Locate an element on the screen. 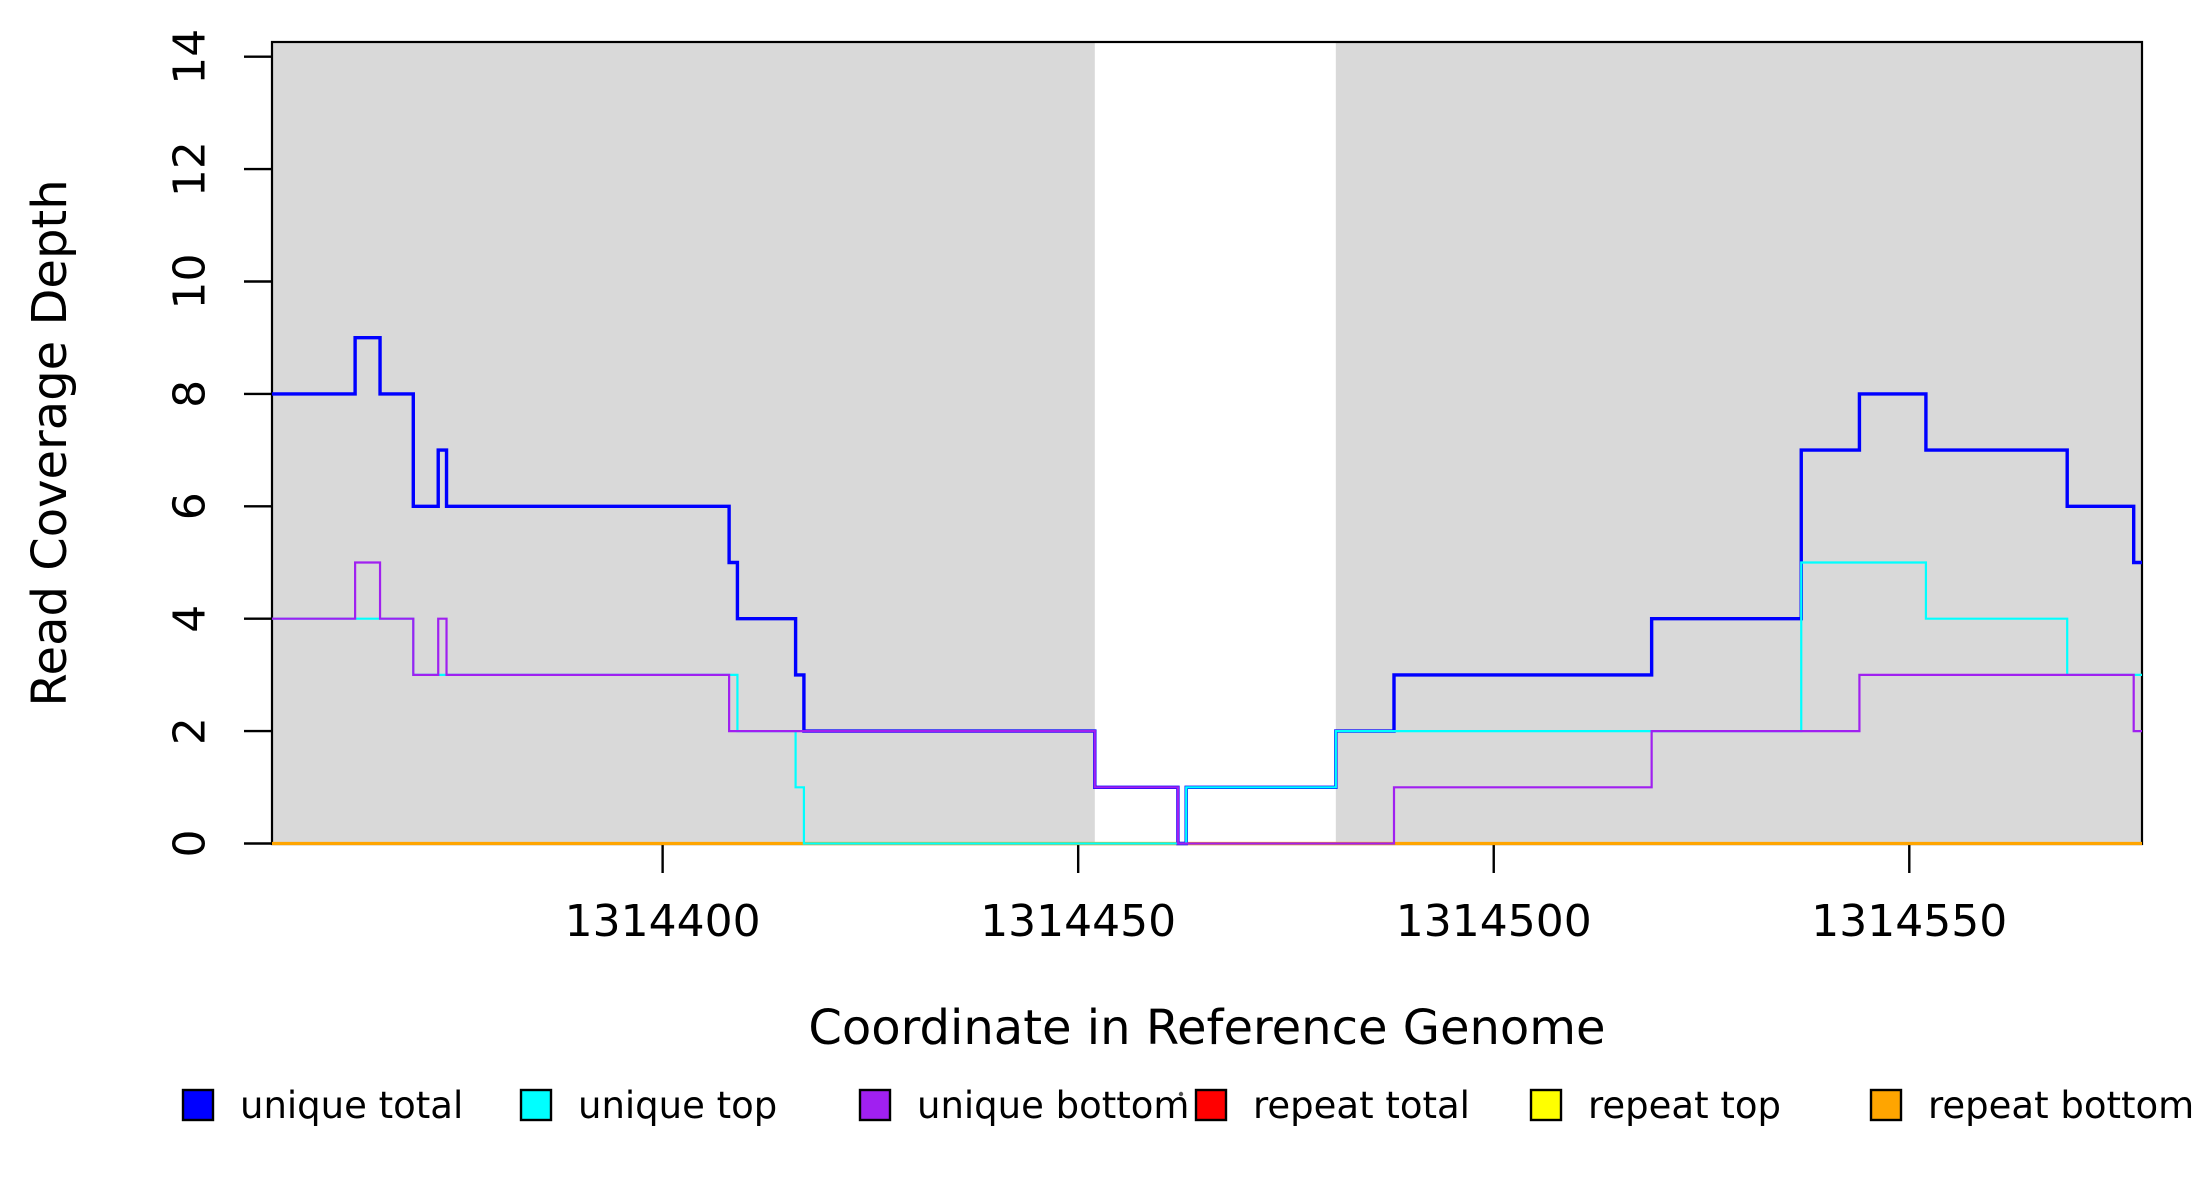 The image size is (2200, 1200). y-tick-label: 0 is located at coordinates (190, 844).